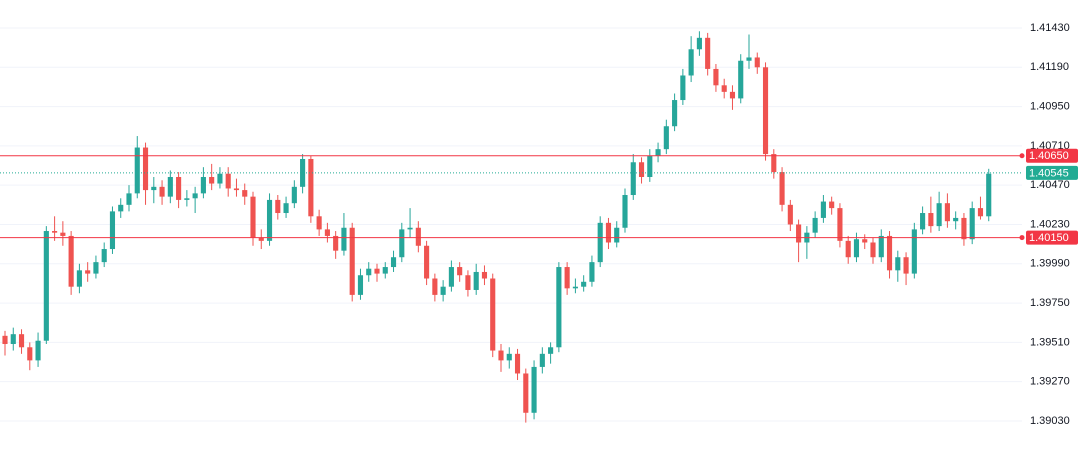  What do you see at coordinates (1050, 106) in the screenshot?
I see `y-tick-label: 1.40950` at bounding box center [1050, 106].